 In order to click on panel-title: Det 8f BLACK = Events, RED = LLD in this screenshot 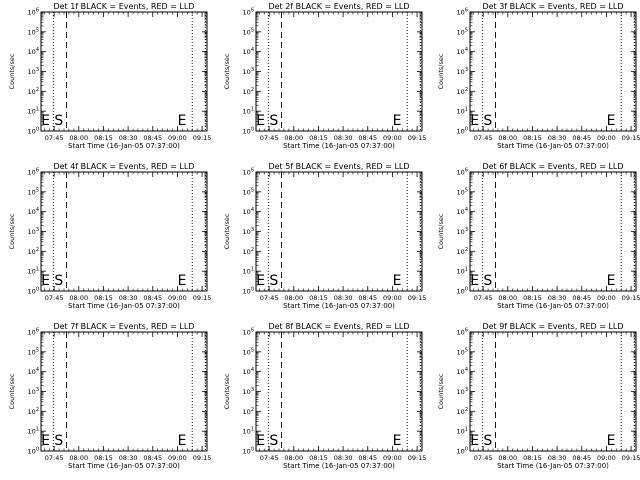, I will do `click(338, 326)`.